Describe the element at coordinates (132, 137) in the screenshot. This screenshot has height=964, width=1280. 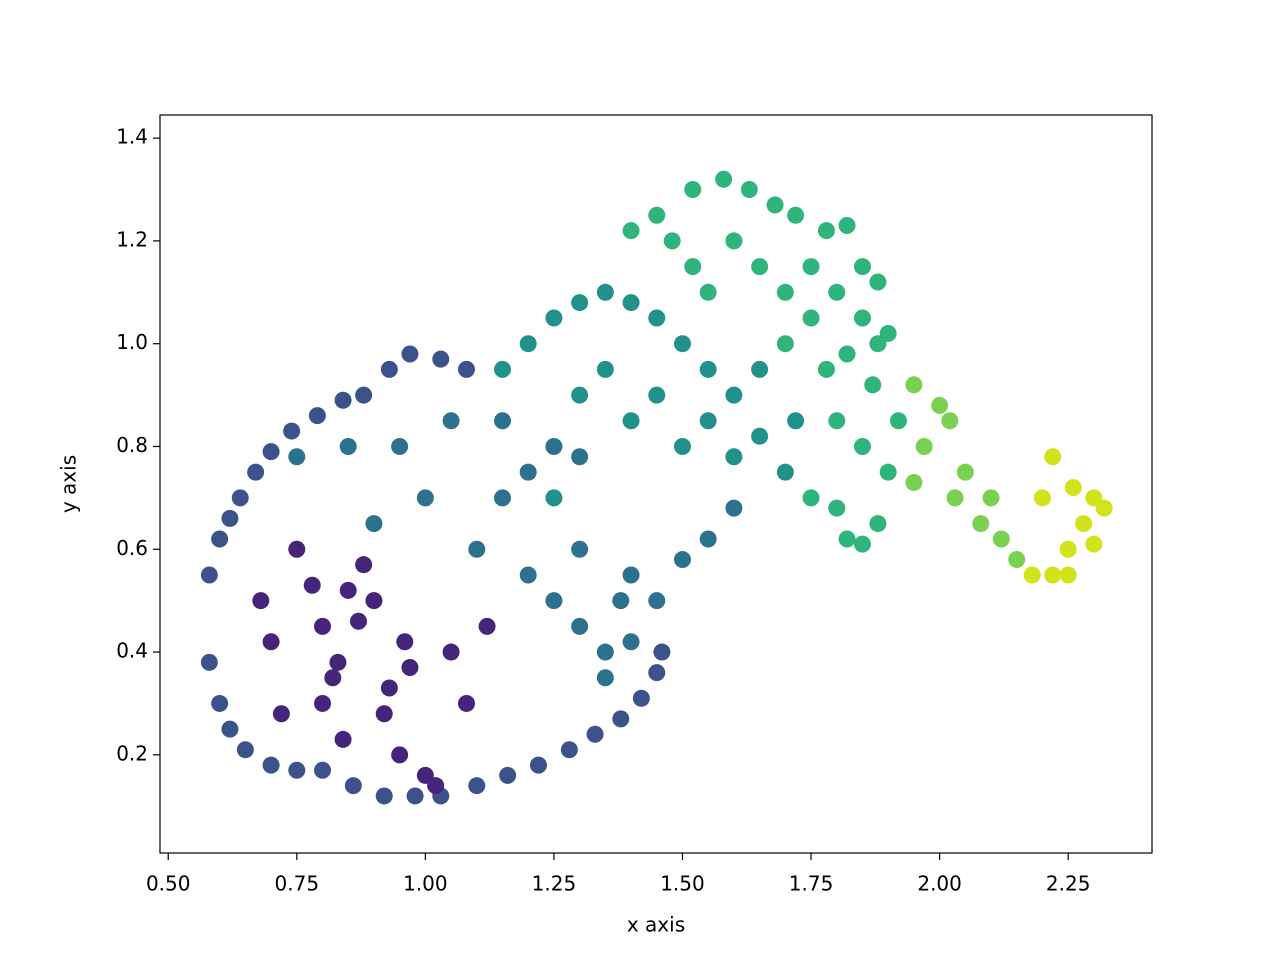
I see `y-tick-label: 1.4` at that location.